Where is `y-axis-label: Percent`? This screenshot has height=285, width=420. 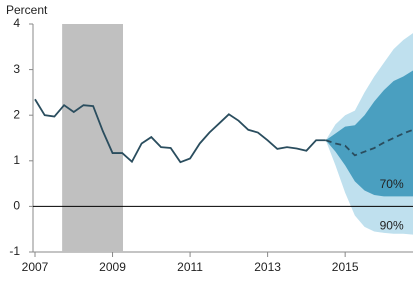 y-axis-label: Percent is located at coordinates (27, 10).